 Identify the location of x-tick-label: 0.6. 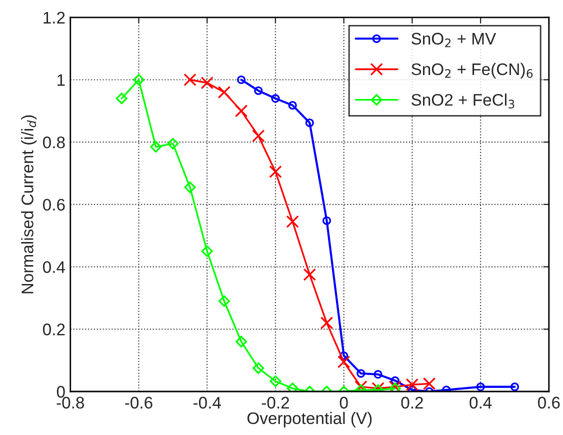
(549, 402).